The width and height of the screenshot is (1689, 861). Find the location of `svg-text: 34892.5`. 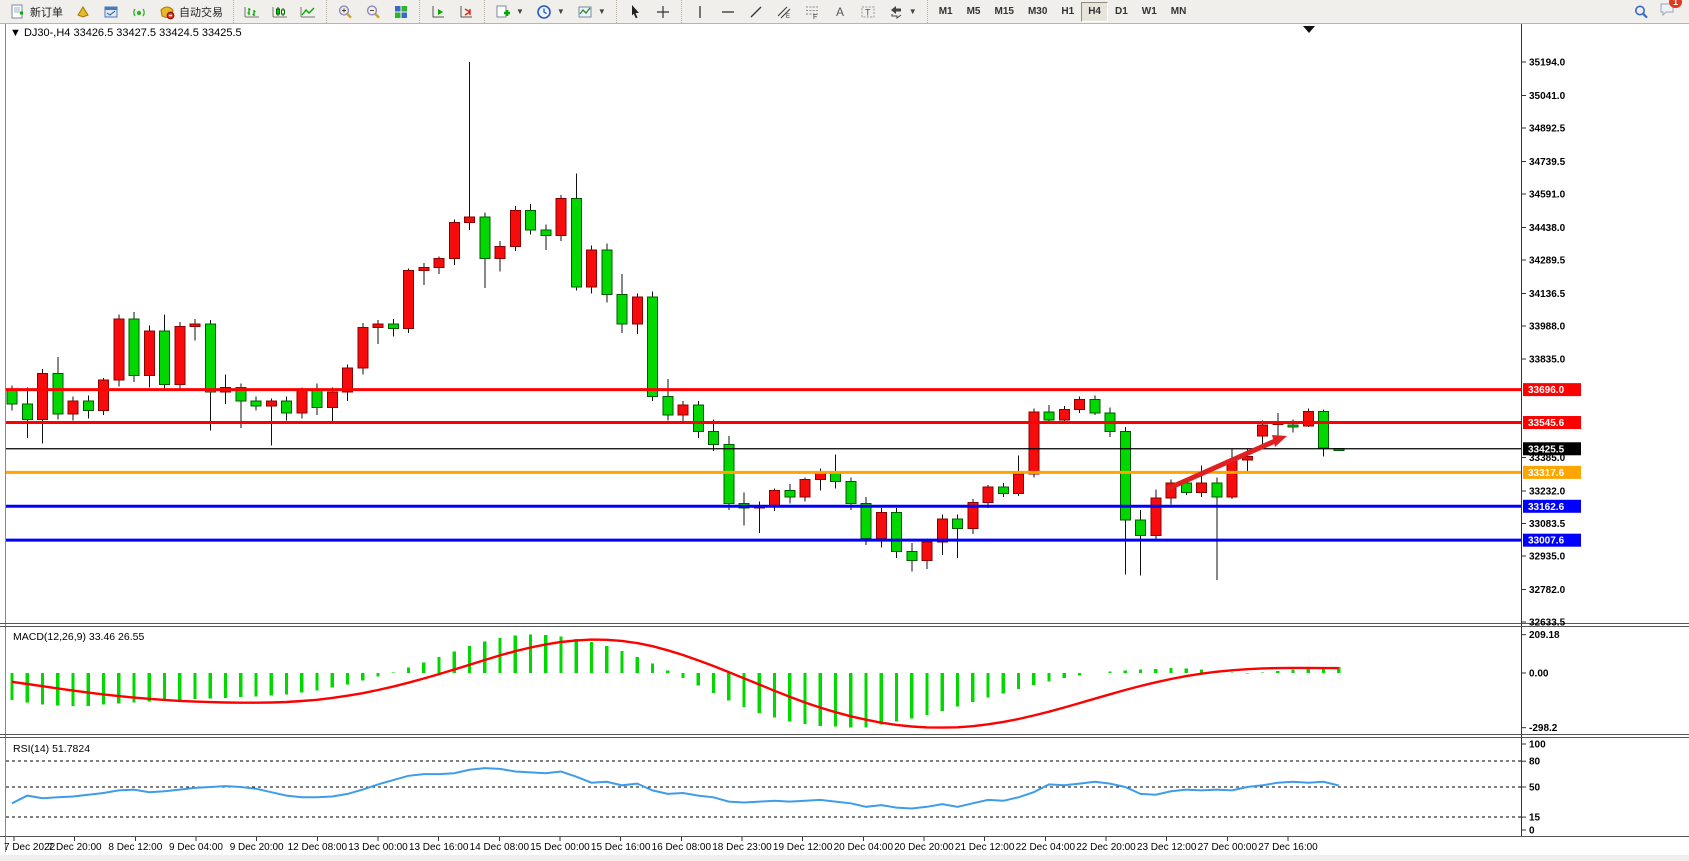

svg-text: 34892.5 is located at coordinates (1547, 128).